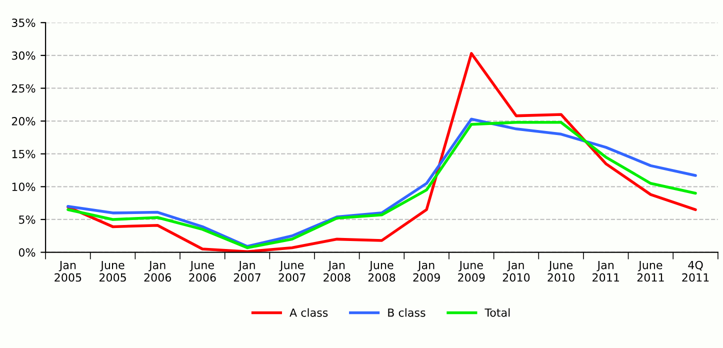 The height and width of the screenshot is (348, 723). Describe the element at coordinates (24, 88) in the screenshot. I see `y-tick-label: 25%` at that location.